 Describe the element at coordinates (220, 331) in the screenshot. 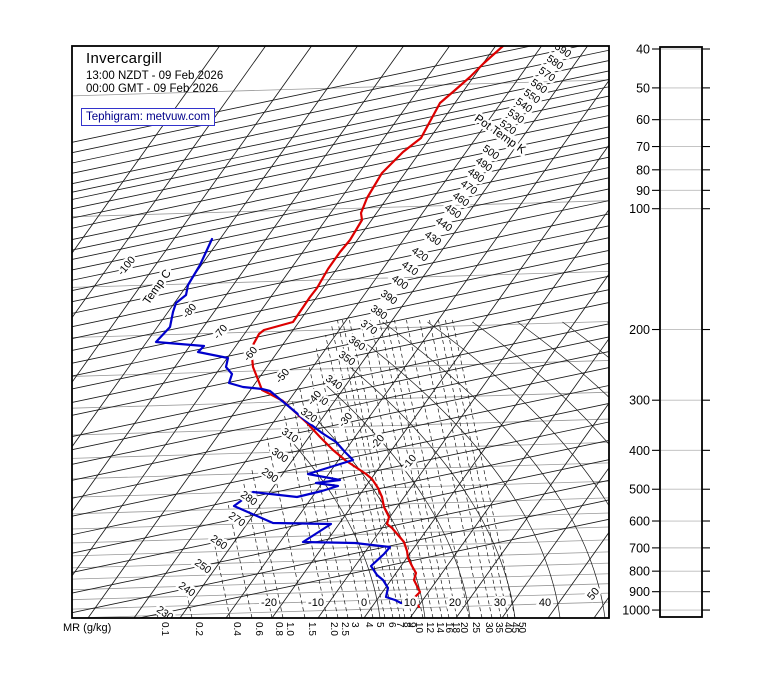

I see `svg-text: -70` at that location.